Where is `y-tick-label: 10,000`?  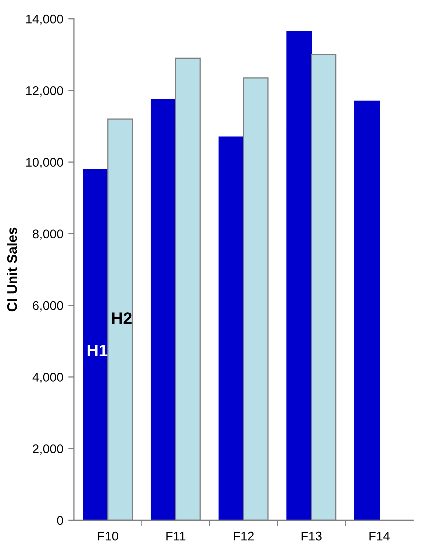
y-tick-label: 10,000 is located at coordinates (45, 163).